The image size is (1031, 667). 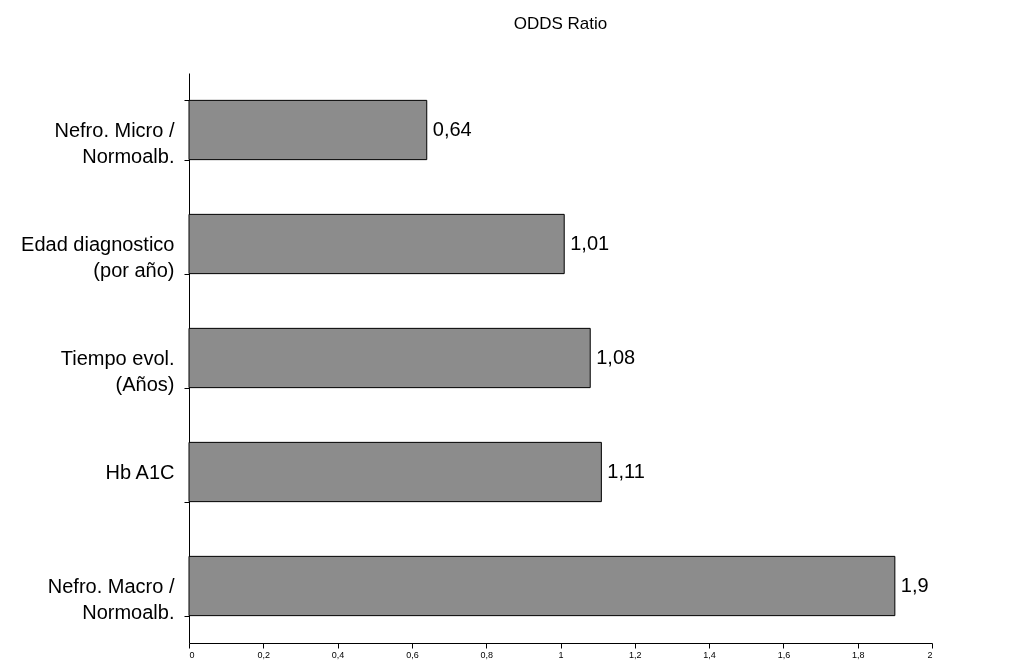 What do you see at coordinates (560, 23) in the screenshot?
I see `chart-title: ODDS Ratio` at bounding box center [560, 23].